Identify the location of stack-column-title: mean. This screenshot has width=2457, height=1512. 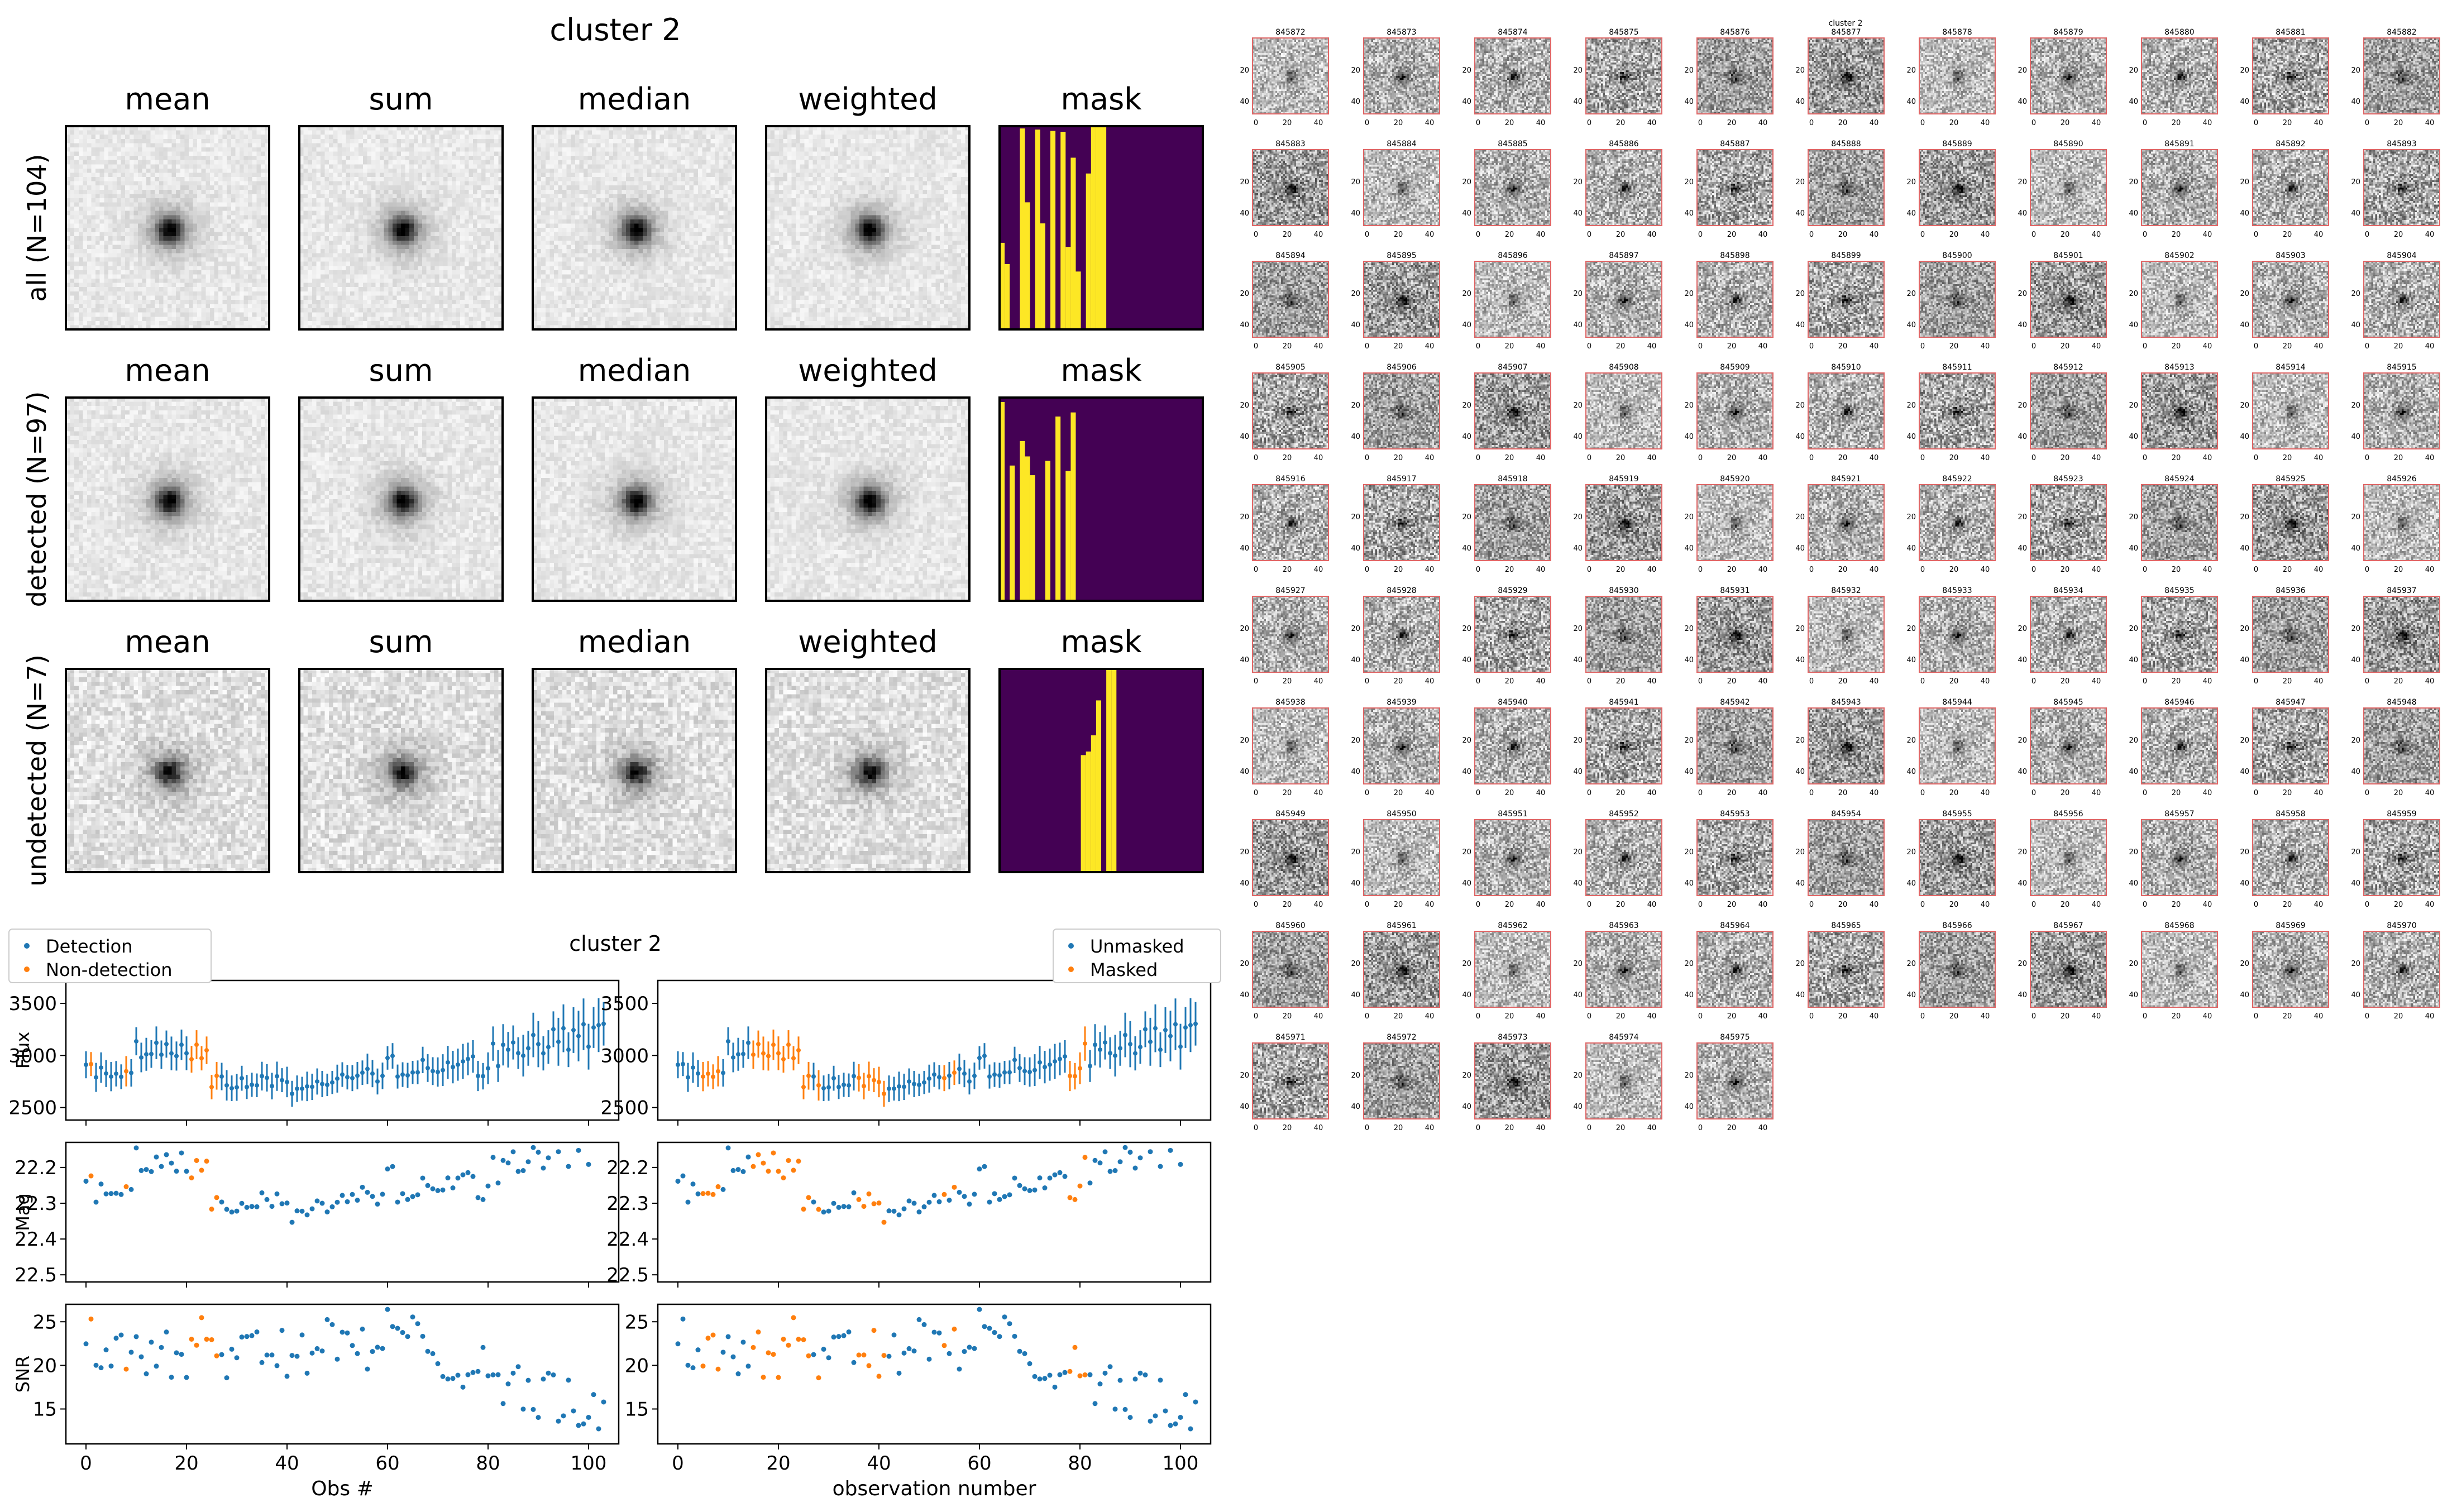
(167, 370).